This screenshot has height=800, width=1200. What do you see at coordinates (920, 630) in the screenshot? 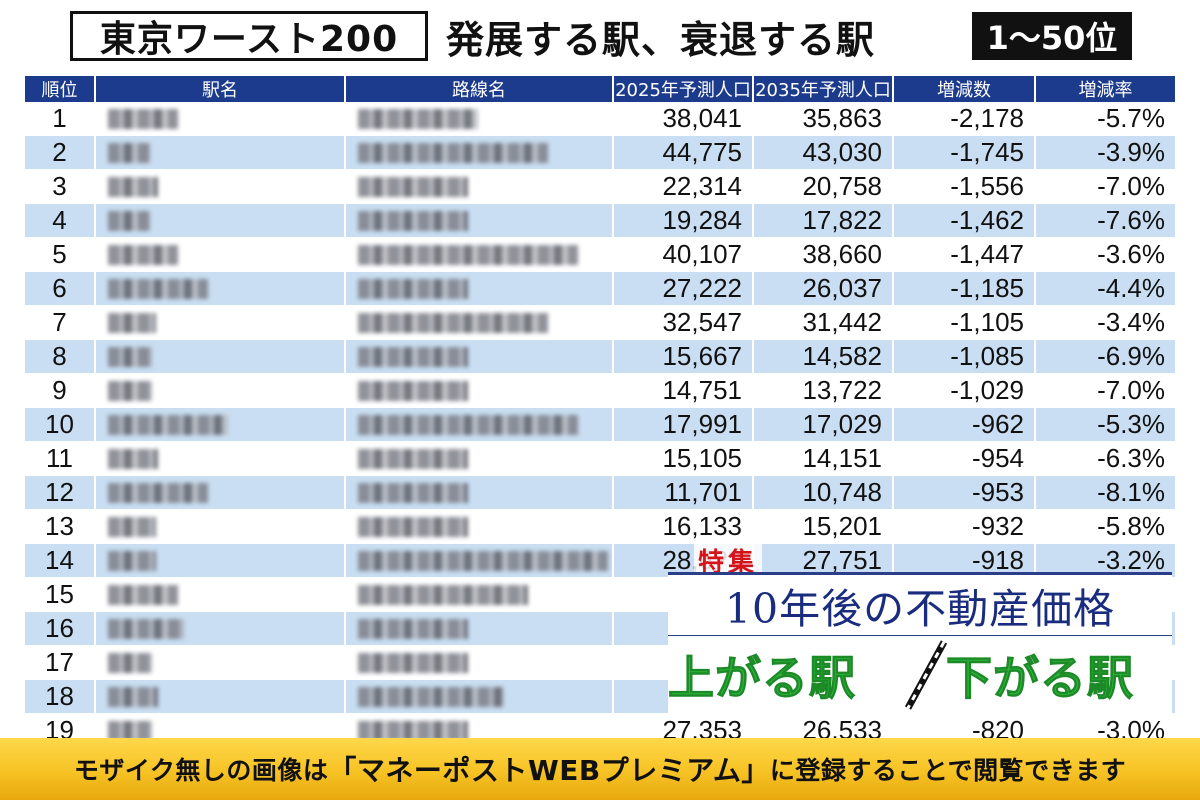
I see `feature-overlay: 特集 10年後の不動産価格 上がる駅 下がる駅` at bounding box center [920, 630].